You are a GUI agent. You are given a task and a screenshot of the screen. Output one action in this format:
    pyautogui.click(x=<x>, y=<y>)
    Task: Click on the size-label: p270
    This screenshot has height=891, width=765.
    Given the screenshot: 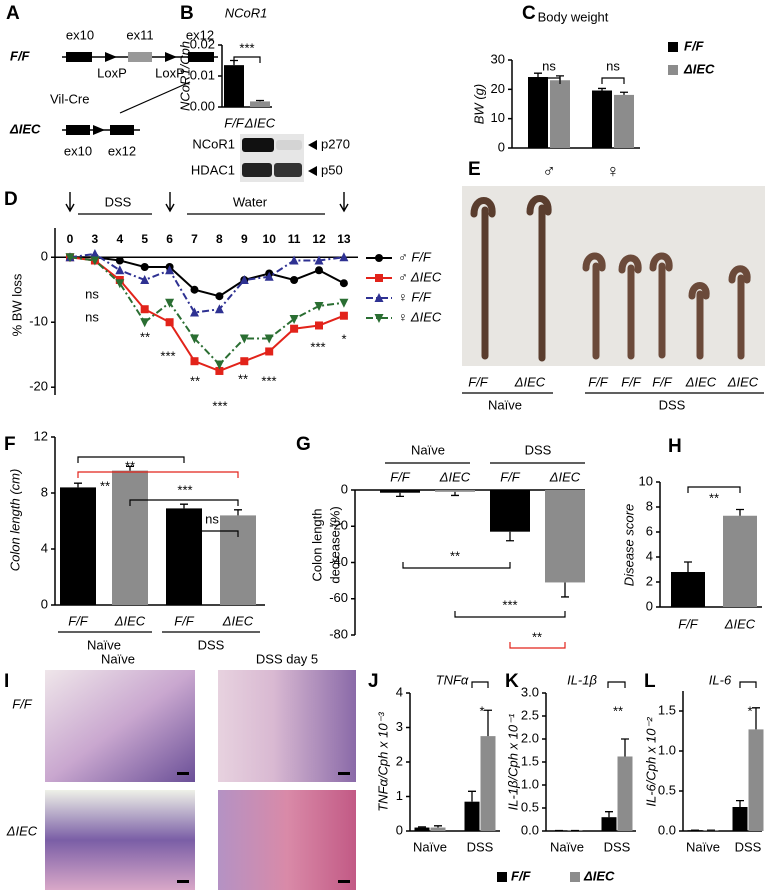 What is the action you would take?
    pyautogui.click(x=335, y=143)
    